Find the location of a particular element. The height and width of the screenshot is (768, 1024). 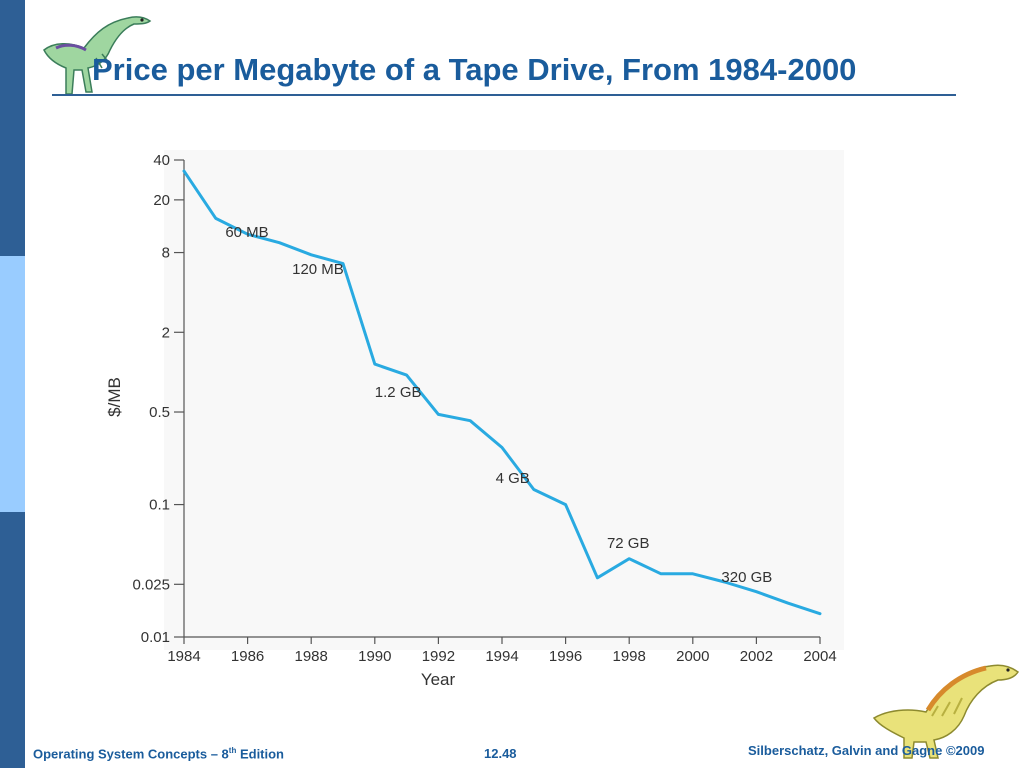

sidebar-dark-top is located at coordinates (12, 128).